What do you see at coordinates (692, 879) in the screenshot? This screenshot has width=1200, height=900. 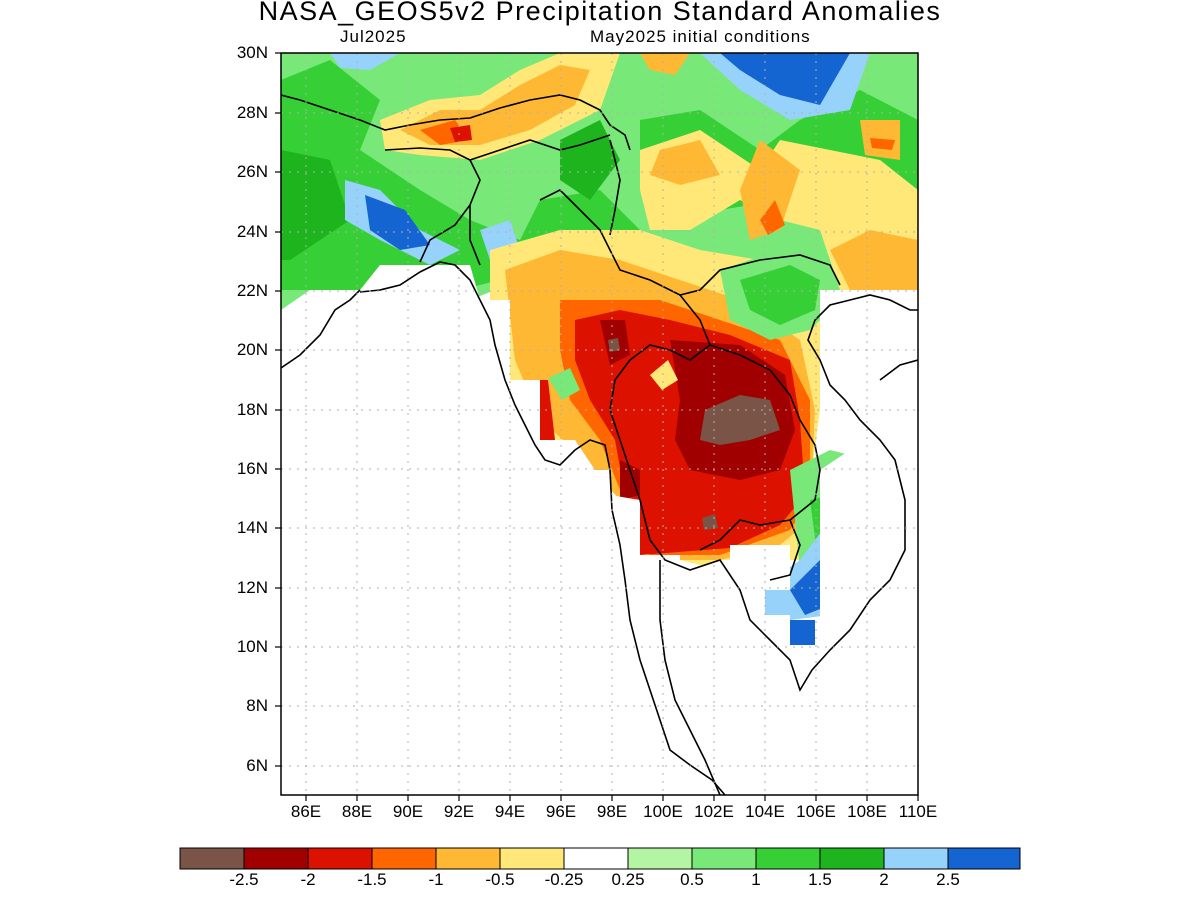 I see `colorbar-label: 0.5` at bounding box center [692, 879].